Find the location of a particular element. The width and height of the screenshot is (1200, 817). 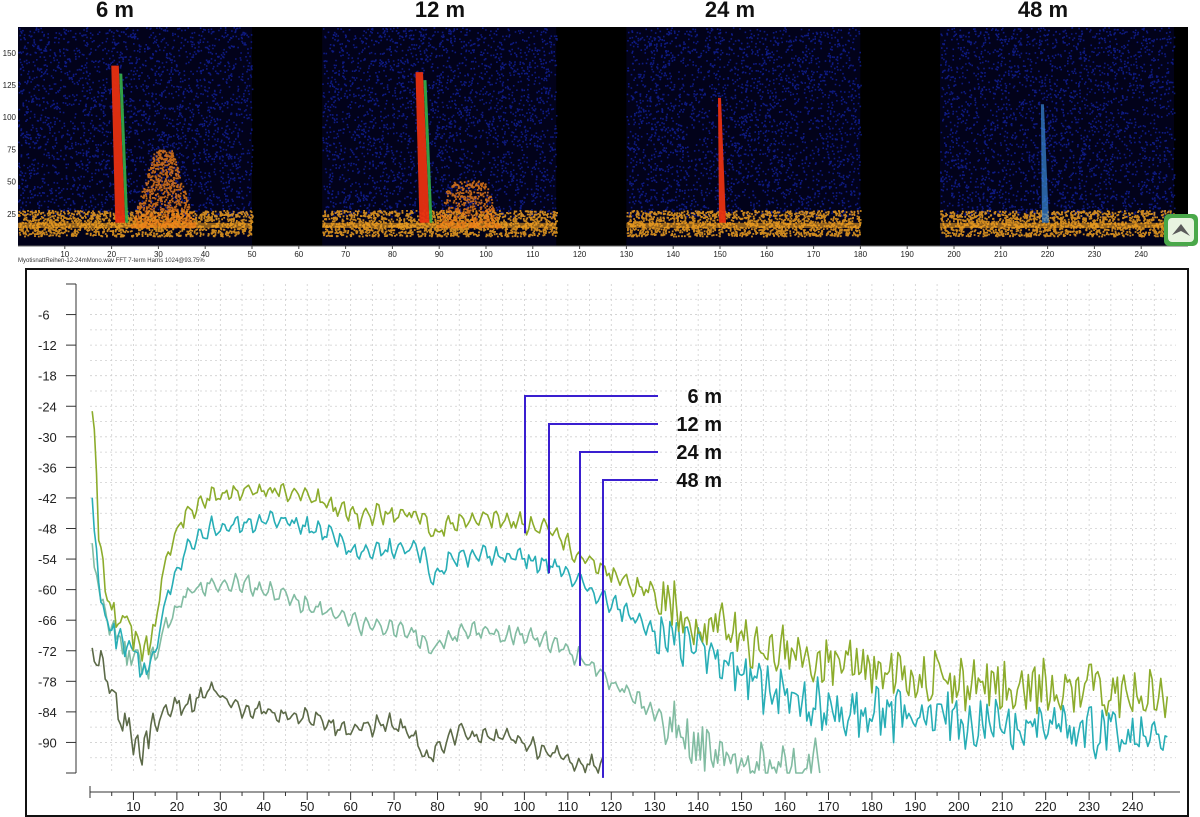

spectrogram-x-tick-label: 110 is located at coordinates (532, 254).